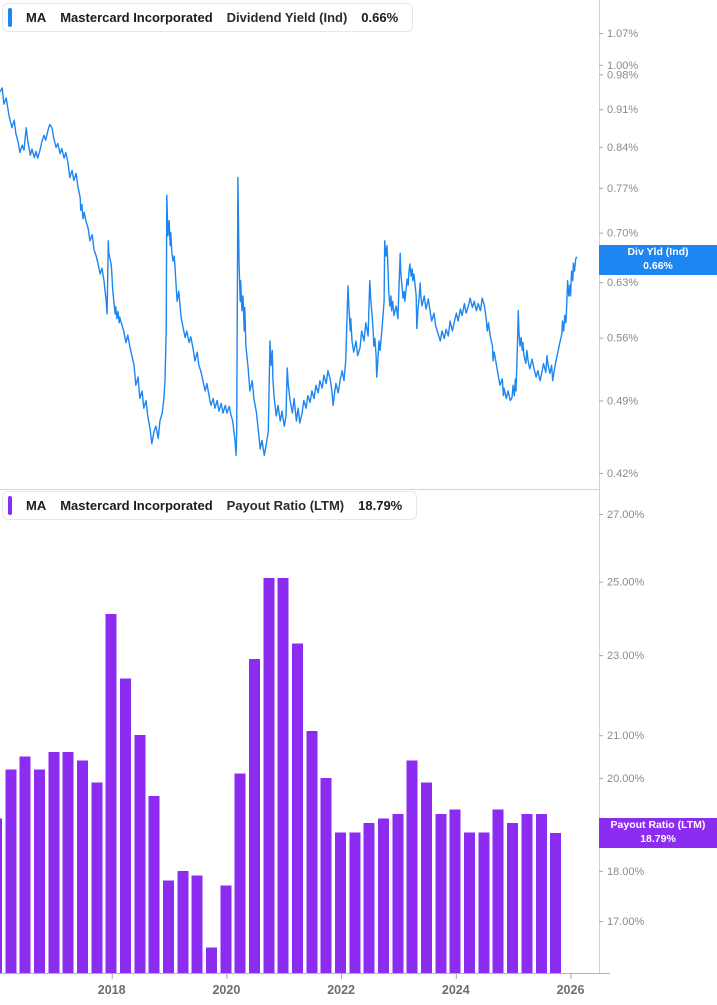 This screenshot has height=1005, width=717. I want to click on dividend-yield-last-value-badge: Div Yld (Ind) 0.66%, so click(658, 260).